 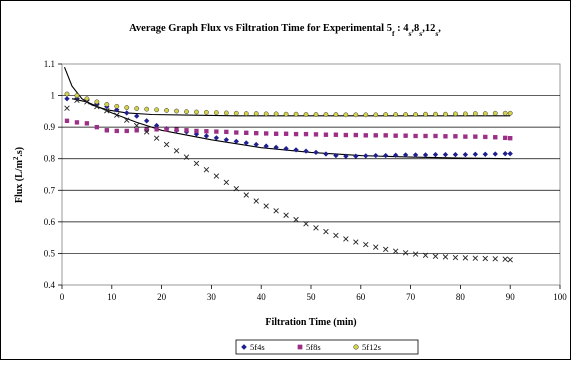 I want to click on x-tick-label: 80, so click(x=461, y=297).